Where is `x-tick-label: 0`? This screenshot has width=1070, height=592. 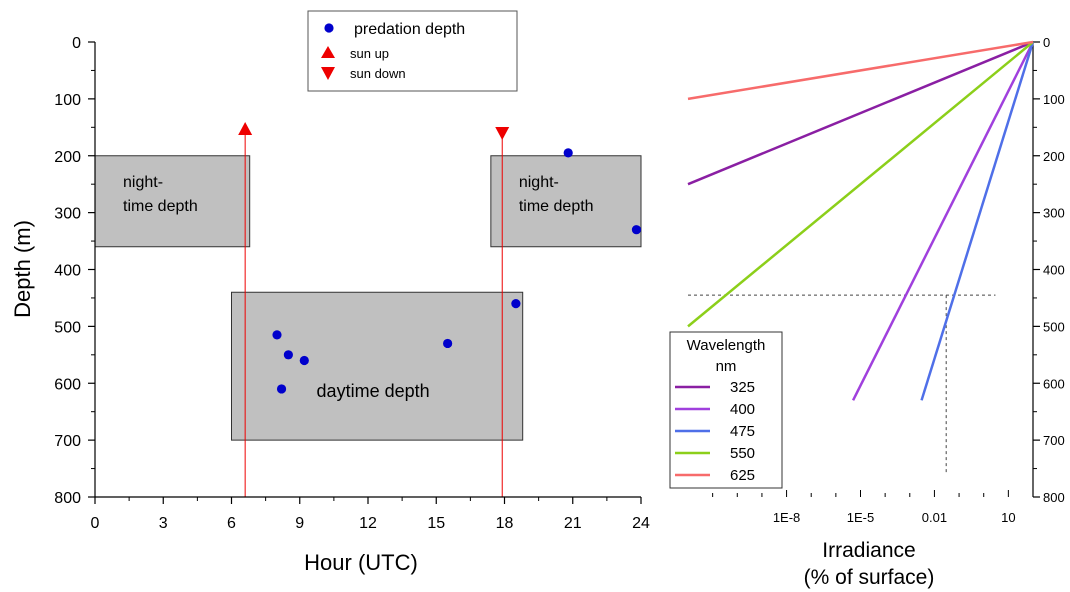 x-tick-label: 0 is located at coordinates (95, 523).